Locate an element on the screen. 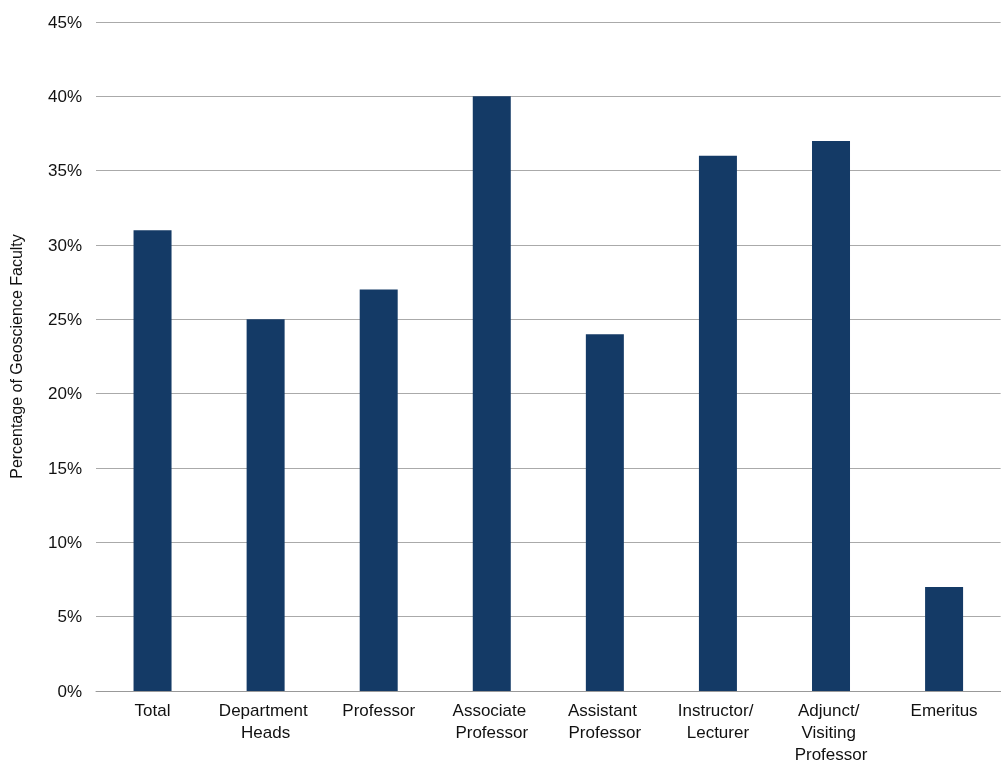 This screenshot has width=1001, height=781. x-tick-label: Professor is located at coordinates (379, 710).